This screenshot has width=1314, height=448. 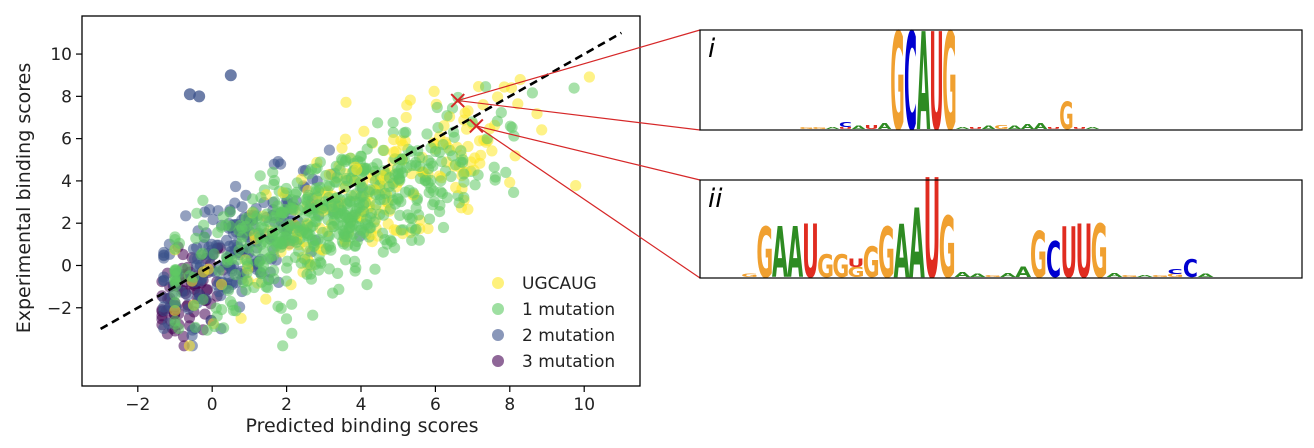 I want to click on y-tick-label: −2, so click(x=59, y=309).